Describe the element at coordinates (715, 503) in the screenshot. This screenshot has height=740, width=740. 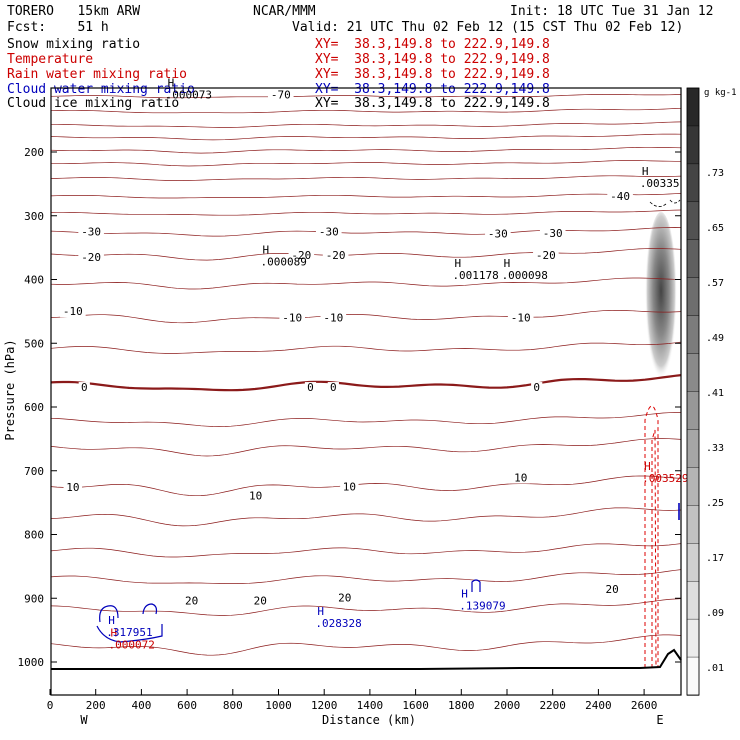
I see `colorbar-tick-label: .25` at that location.